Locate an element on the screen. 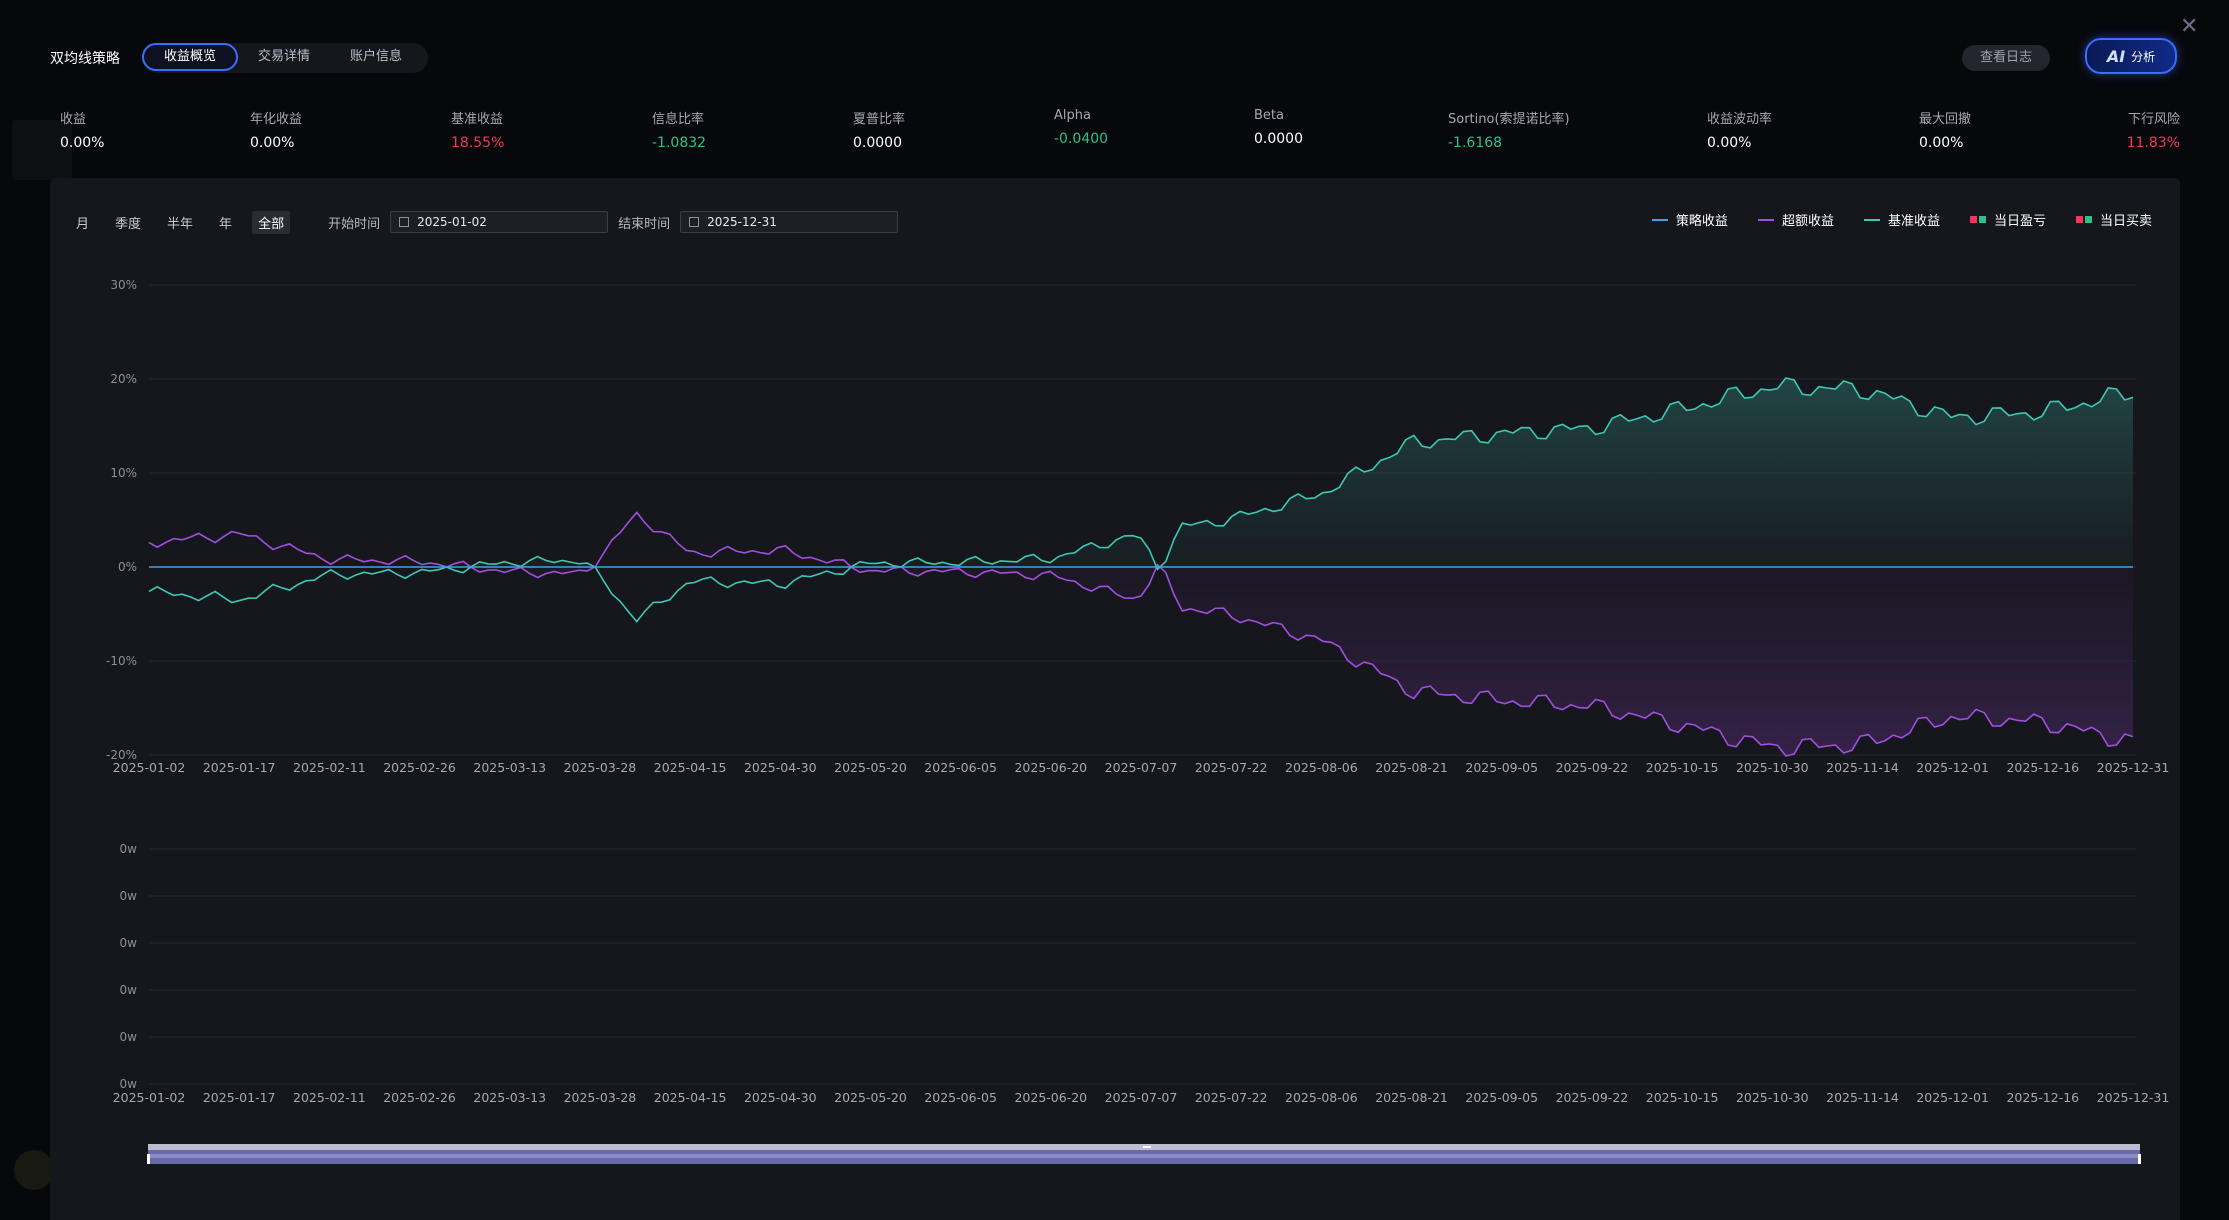 This screenshot has height=1220, width=2229. y-tick-label: 10% is located at coordinates (123, 473).